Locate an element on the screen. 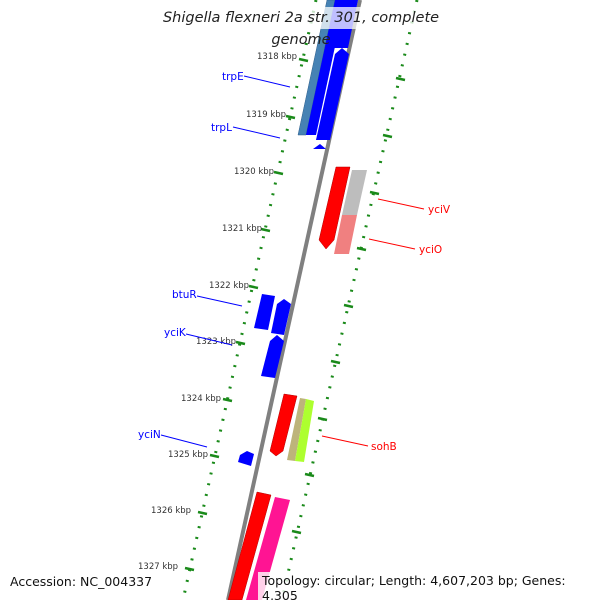 Image resolution: width=600 pixels, height=600 pixels. gene-trpE-light is located at coordinates (316, 68).